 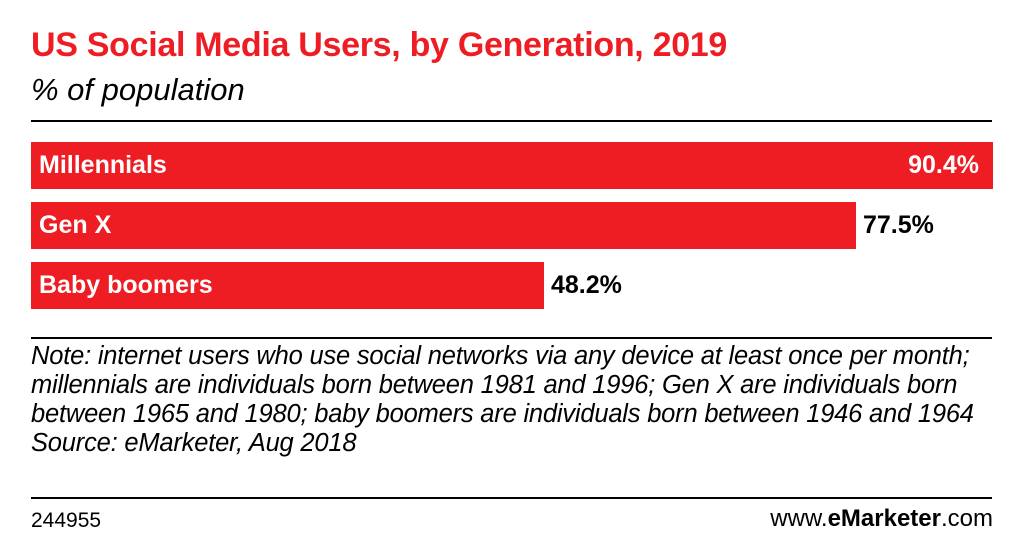 What do you see at coordinates (287, 285) in the screenshot?
I see `bar-baby-boomers` at bounding box center [287, 285].